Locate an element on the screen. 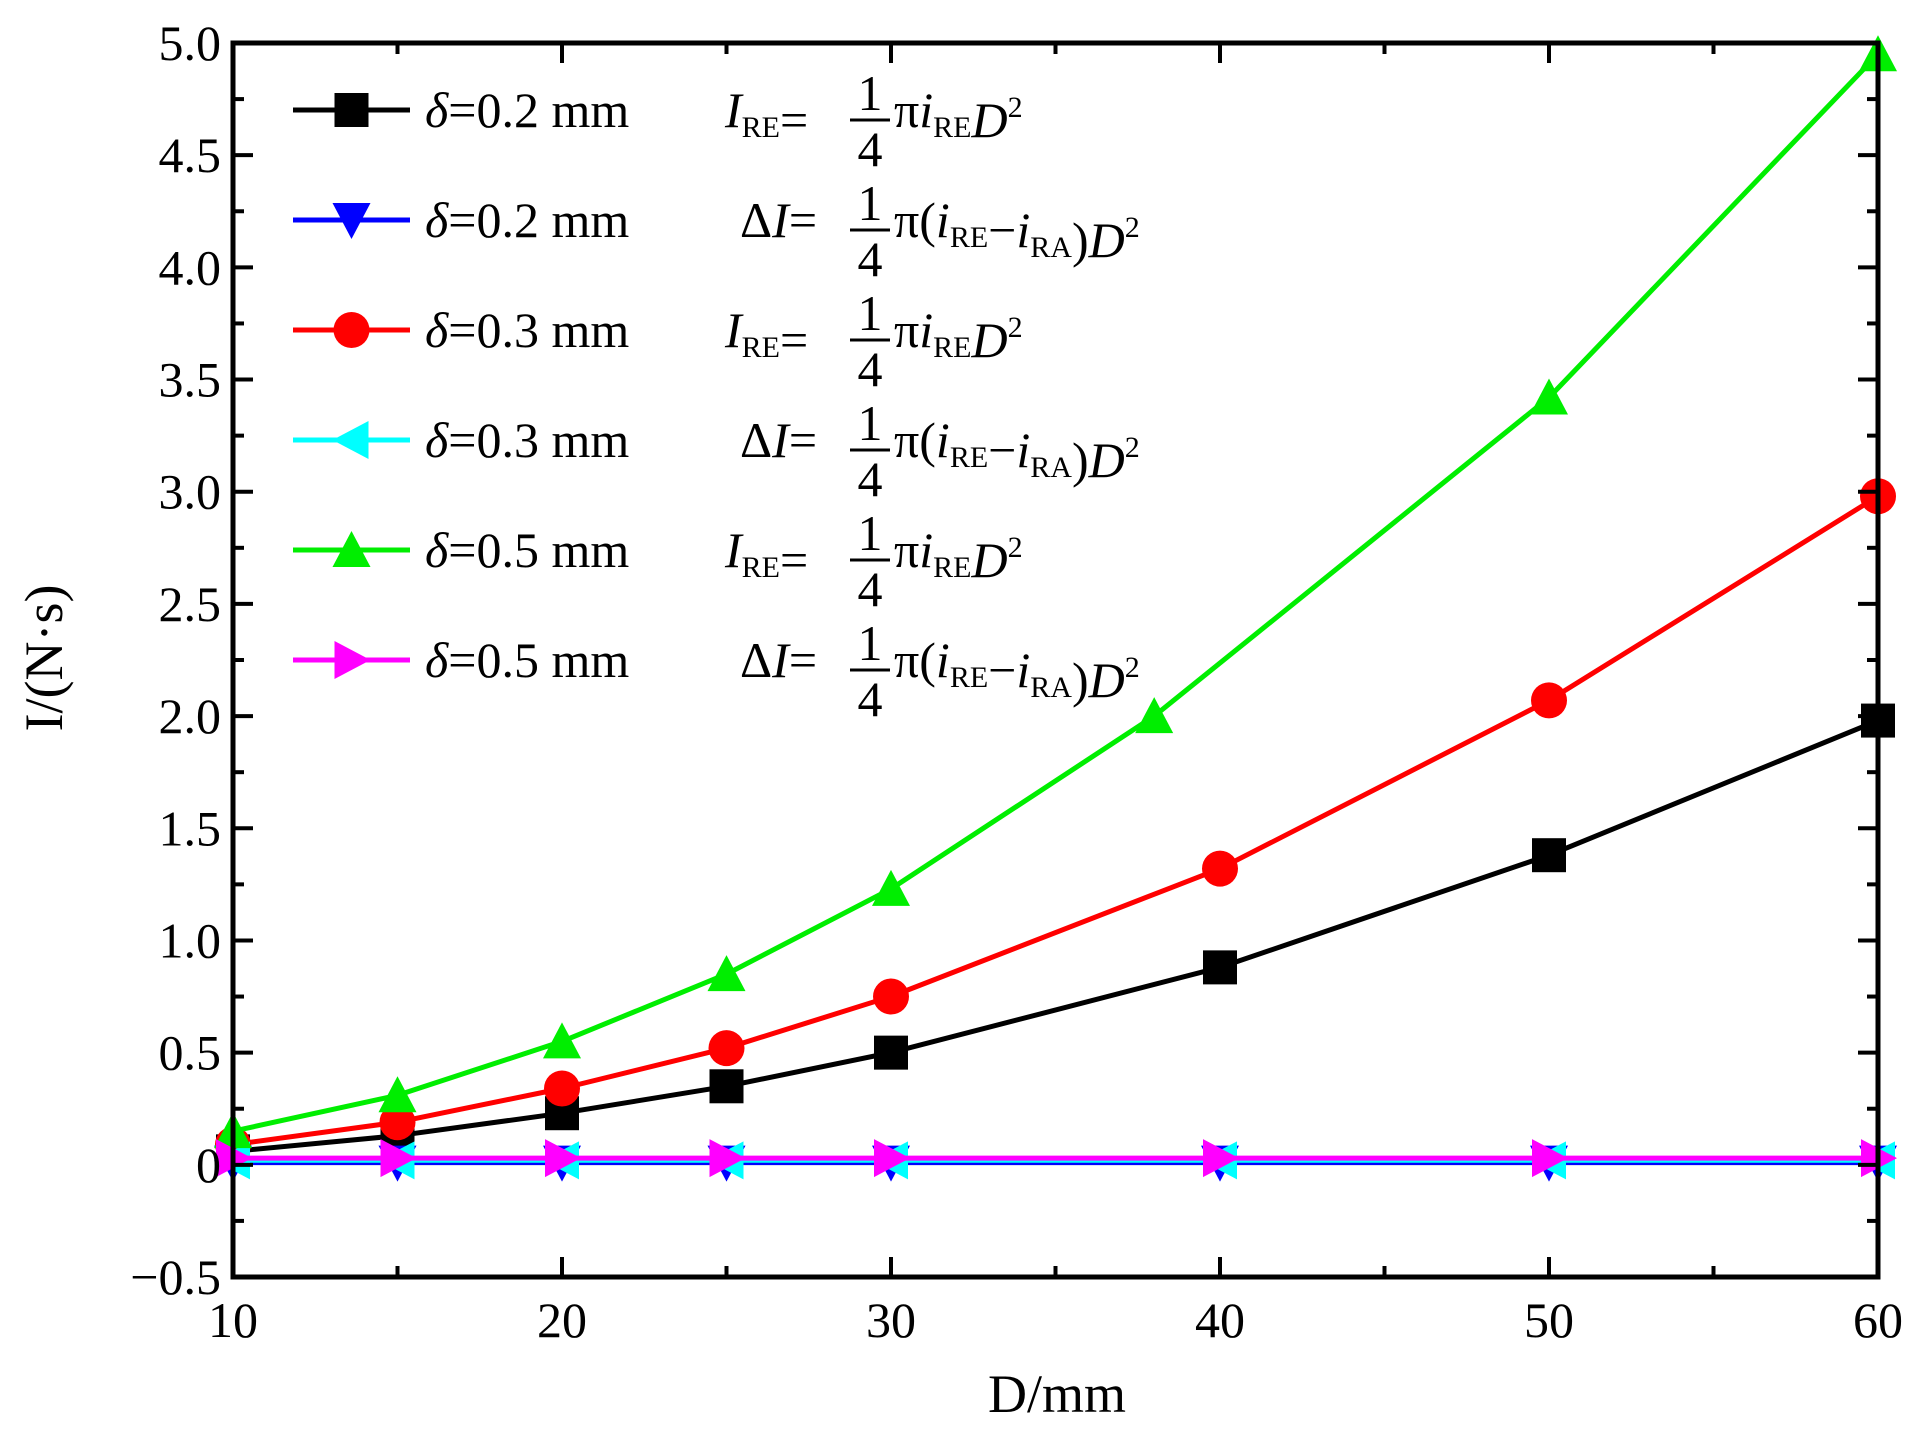 The height and width of the screenshot is (1434, 1923). legend-label-2: δ=0.3 mm is located at coordinates (527, 330).